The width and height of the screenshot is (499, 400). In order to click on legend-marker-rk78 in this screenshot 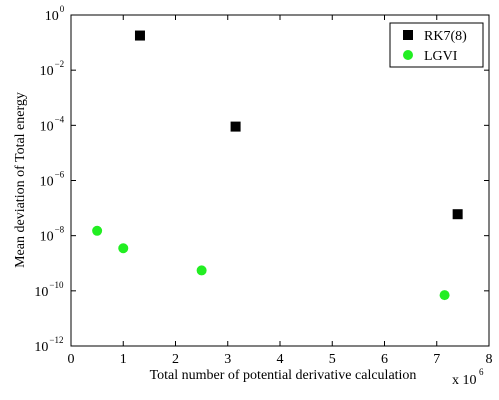, I will do `click(408, 35)`.